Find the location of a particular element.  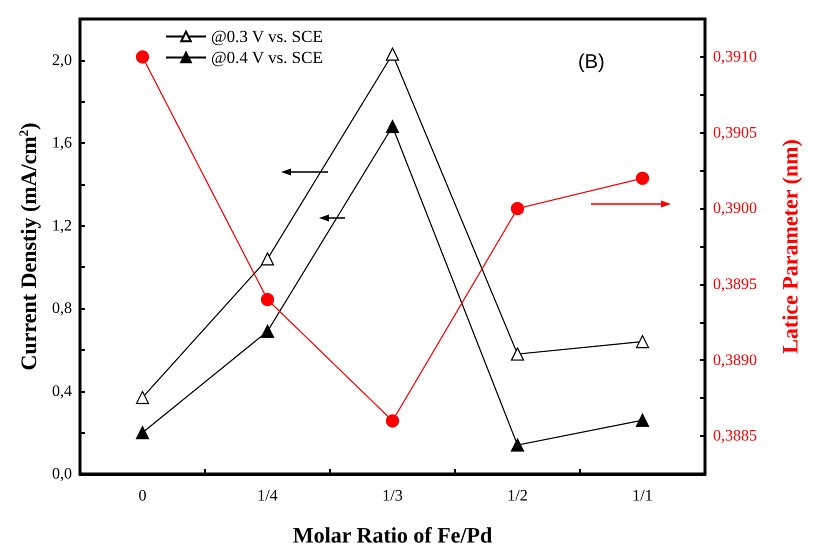

x-tick-label: 1/4 is located at coordinates (267, 496).